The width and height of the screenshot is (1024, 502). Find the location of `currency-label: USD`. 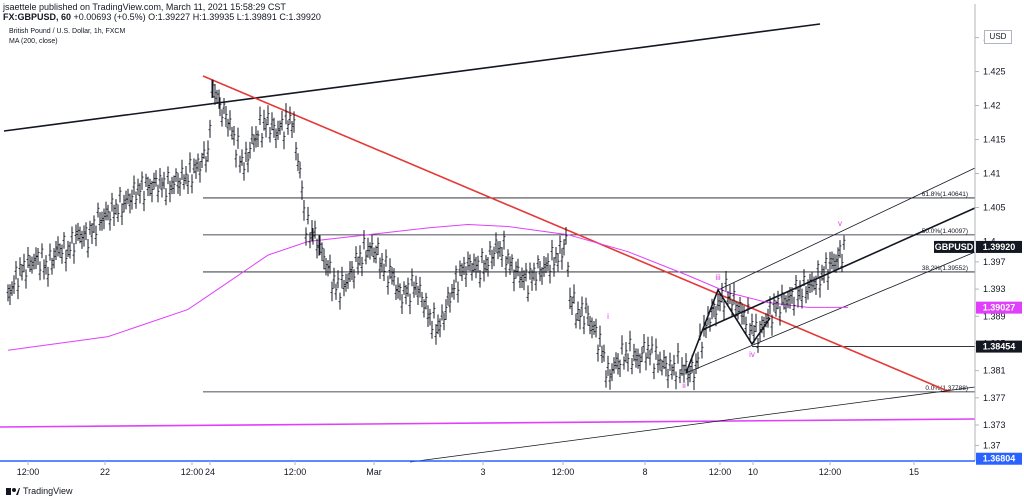

currency-label: USD is located at coordinates (998, 37).